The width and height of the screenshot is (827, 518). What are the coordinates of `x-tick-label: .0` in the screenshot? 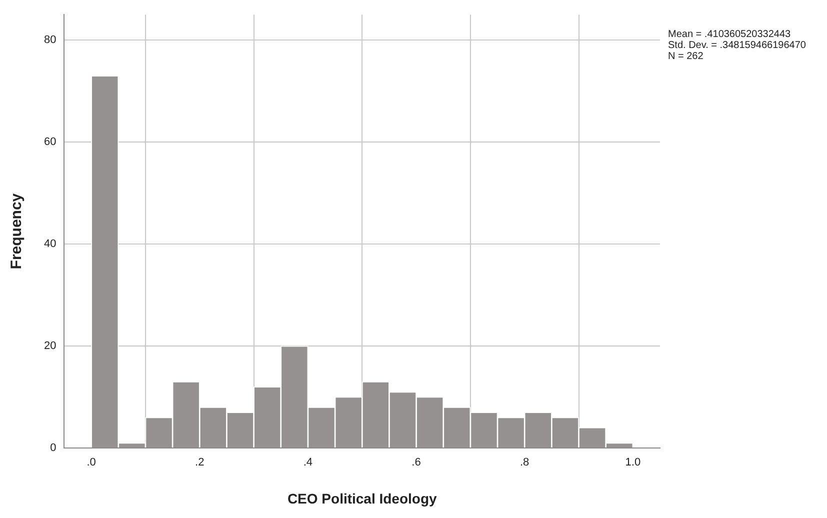 It's located at (91, 462).